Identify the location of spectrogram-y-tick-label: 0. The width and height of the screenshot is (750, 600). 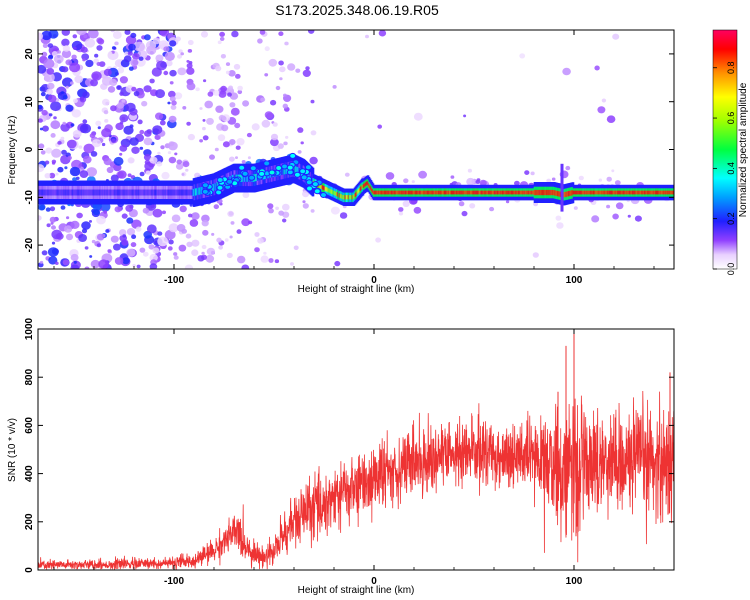
(29, 149).